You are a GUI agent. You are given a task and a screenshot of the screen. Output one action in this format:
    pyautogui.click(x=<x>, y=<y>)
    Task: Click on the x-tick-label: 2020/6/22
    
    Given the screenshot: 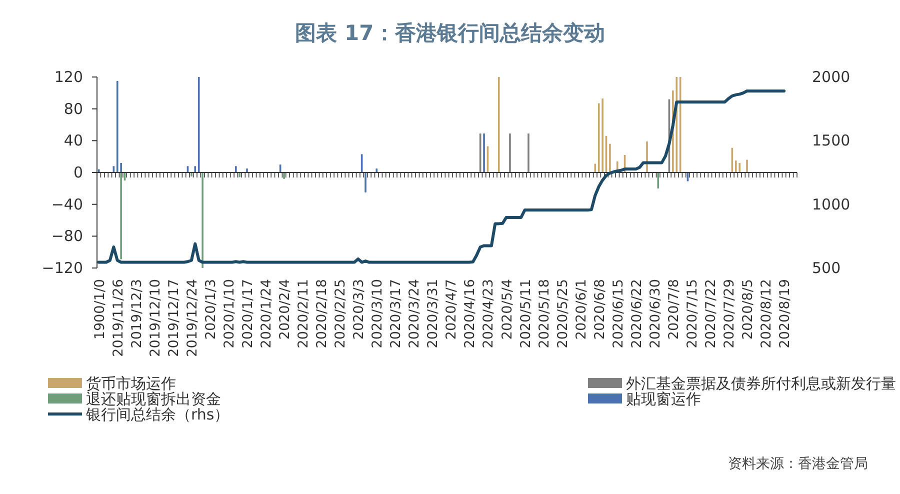 What is the action you would take?
    pyautogui.click(x=636, y=313)
    